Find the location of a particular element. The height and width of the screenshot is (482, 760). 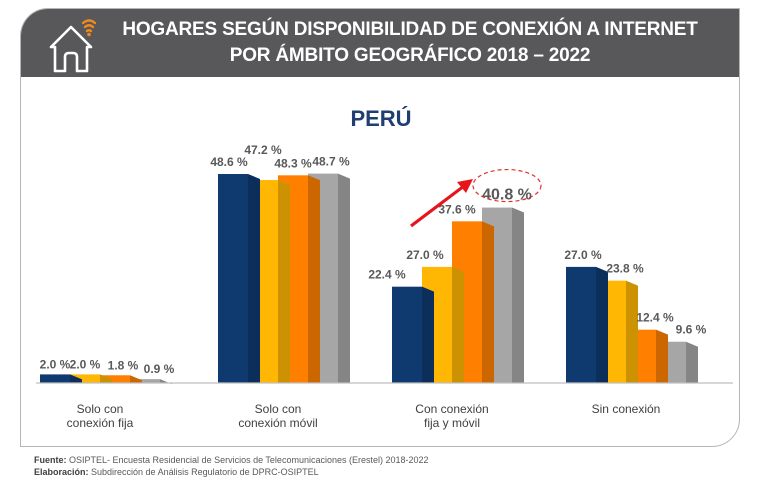

category-label-0-line-0: Solo con is located at coordinates (100, 409).